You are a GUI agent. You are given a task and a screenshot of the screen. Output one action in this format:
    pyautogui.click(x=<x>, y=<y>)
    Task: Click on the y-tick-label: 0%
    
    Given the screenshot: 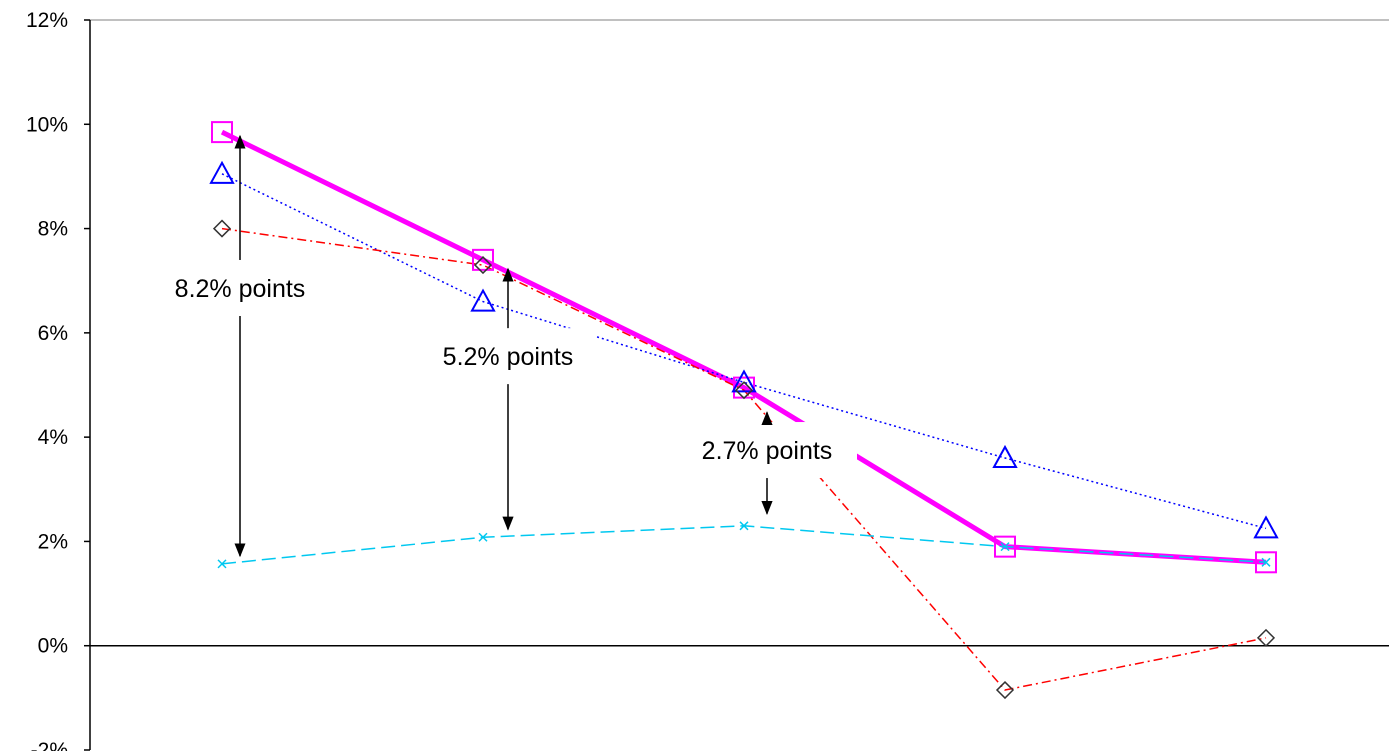 What is the action you would take?
    pyautogui.click(x=53, y=646)
    